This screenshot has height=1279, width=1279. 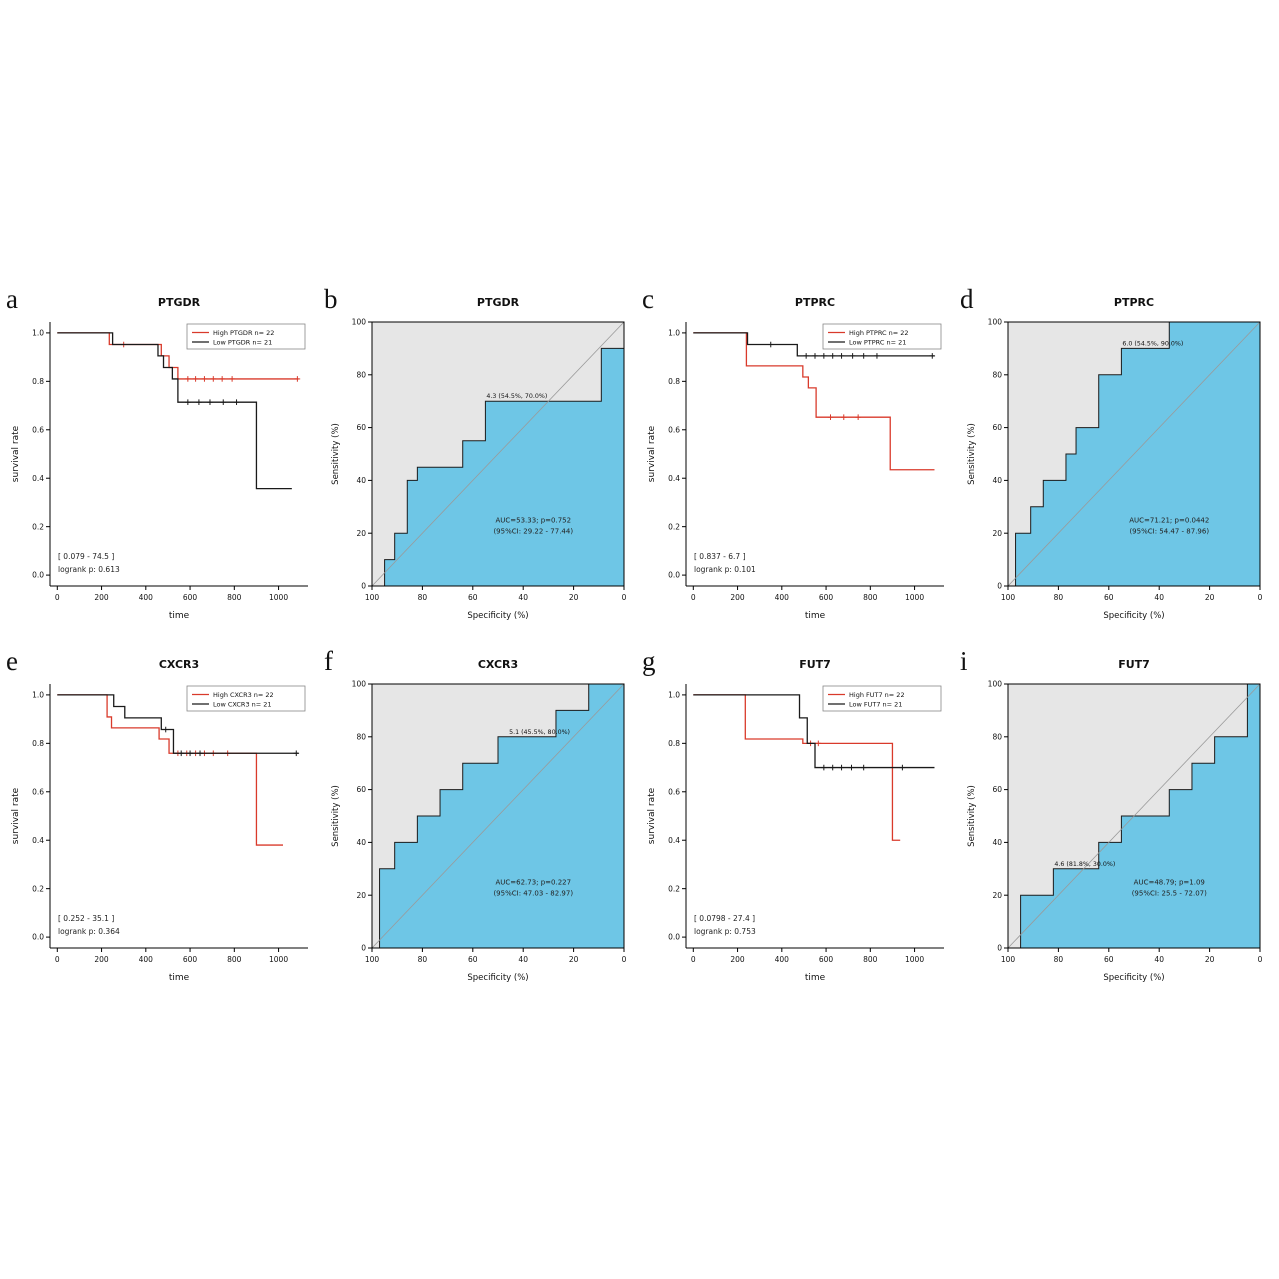 What do you see at coordinates (86, 918) in the screenshot?
I see `svg-text: [ 0.252 - 35.1 ]` at bounding box center [86, 918].